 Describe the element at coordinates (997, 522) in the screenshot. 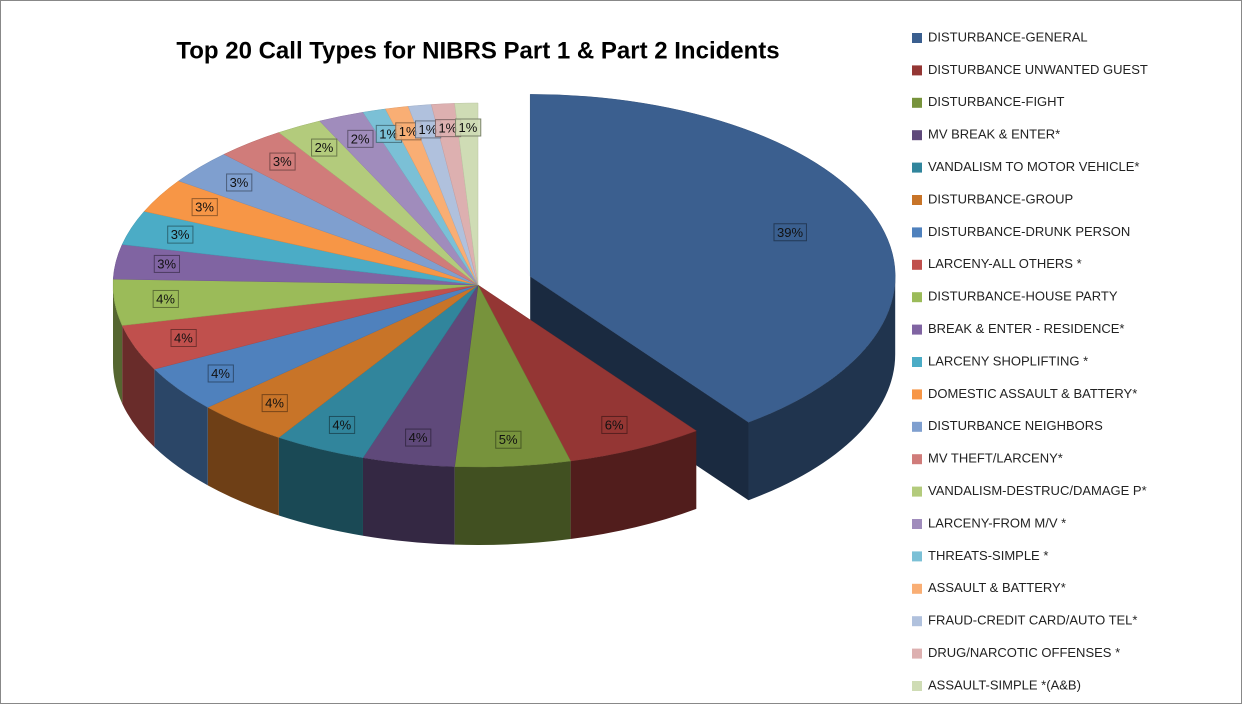

I see `legend-label: LARCENY-FROM M/V *` at that location.